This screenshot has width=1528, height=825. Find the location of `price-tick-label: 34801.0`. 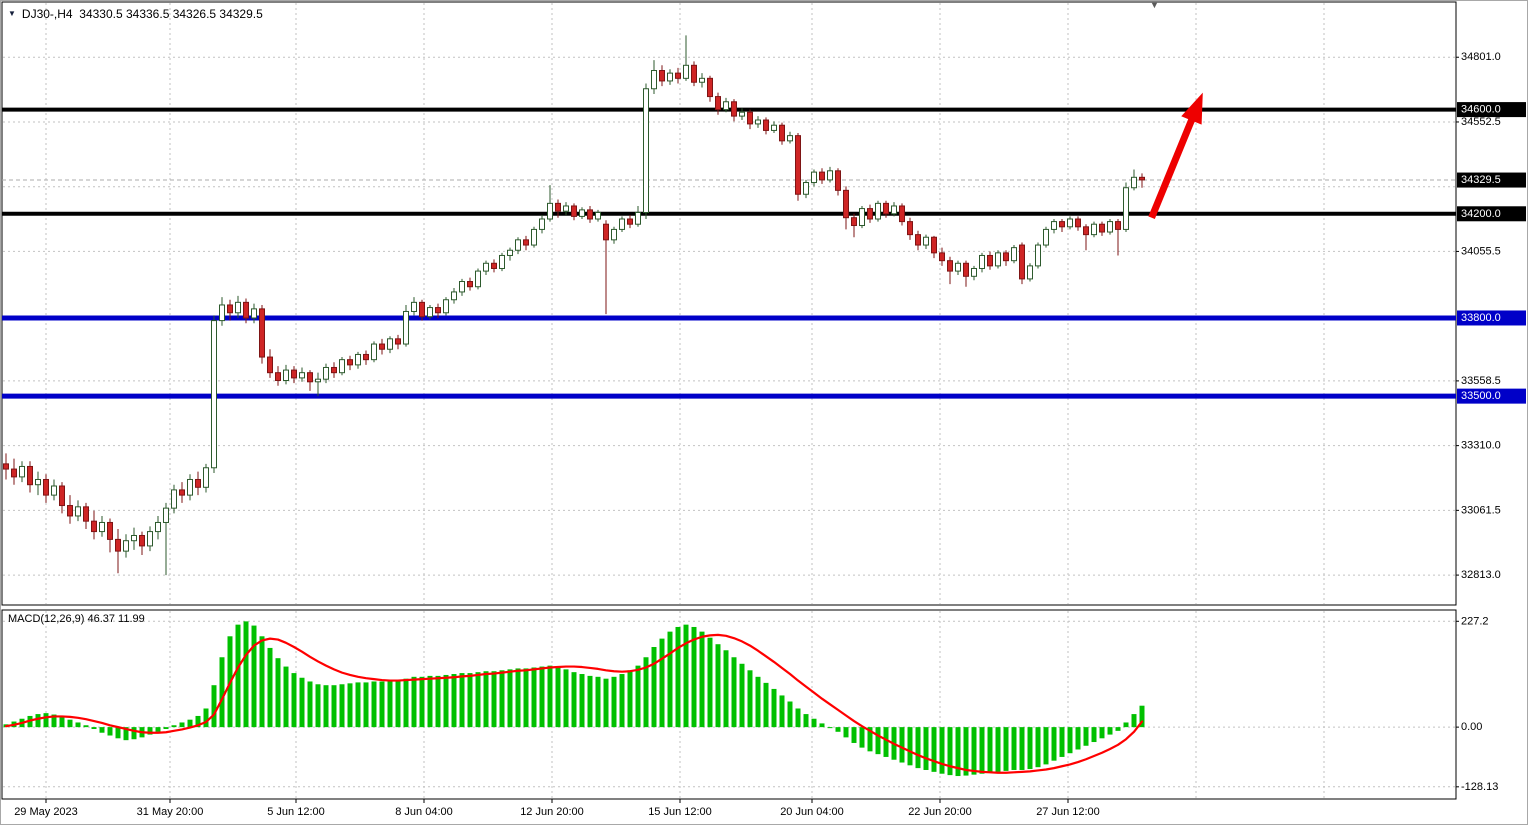

price-tick-label: 34801.0 is located at coordinates (1481, 57).